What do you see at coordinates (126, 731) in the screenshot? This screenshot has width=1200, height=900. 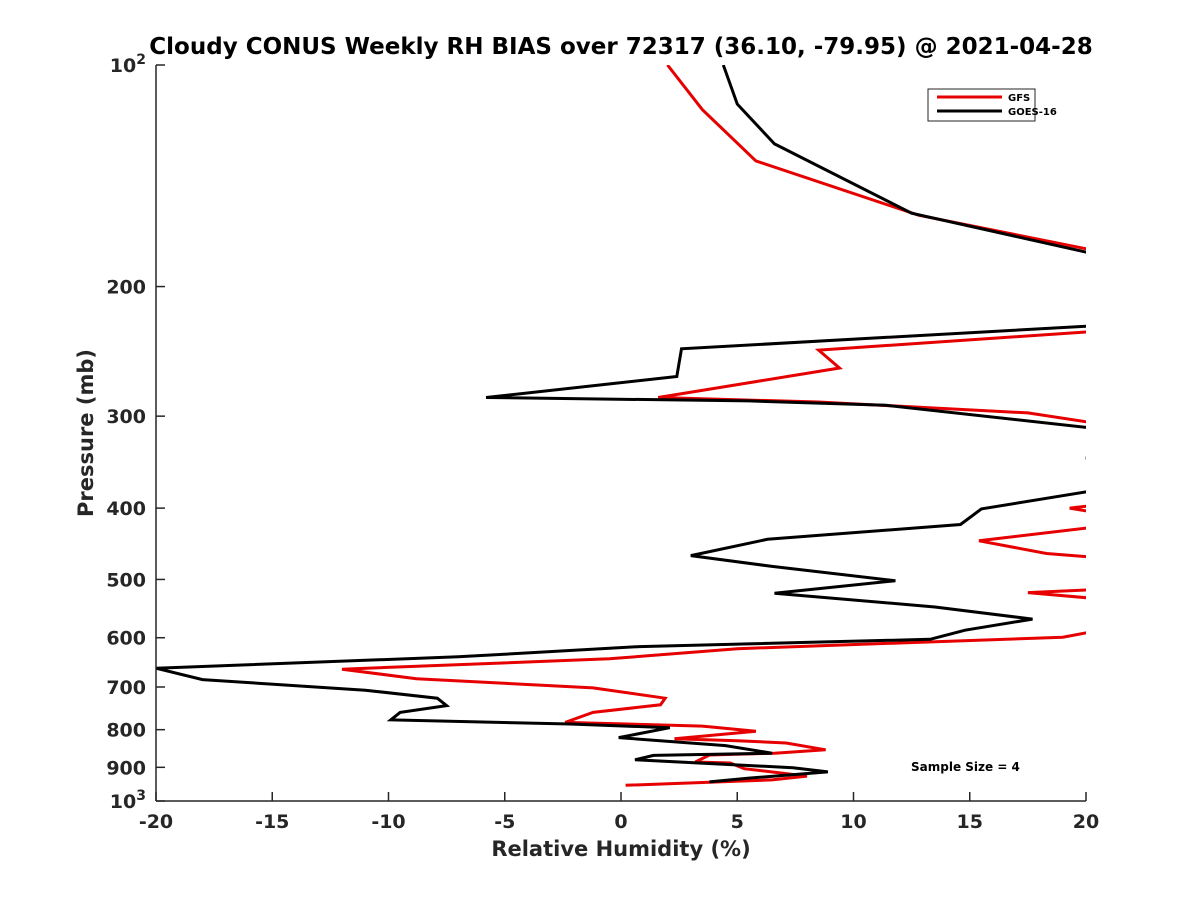 I see `y-tick-label: 800` at bounding box center [126, 731].